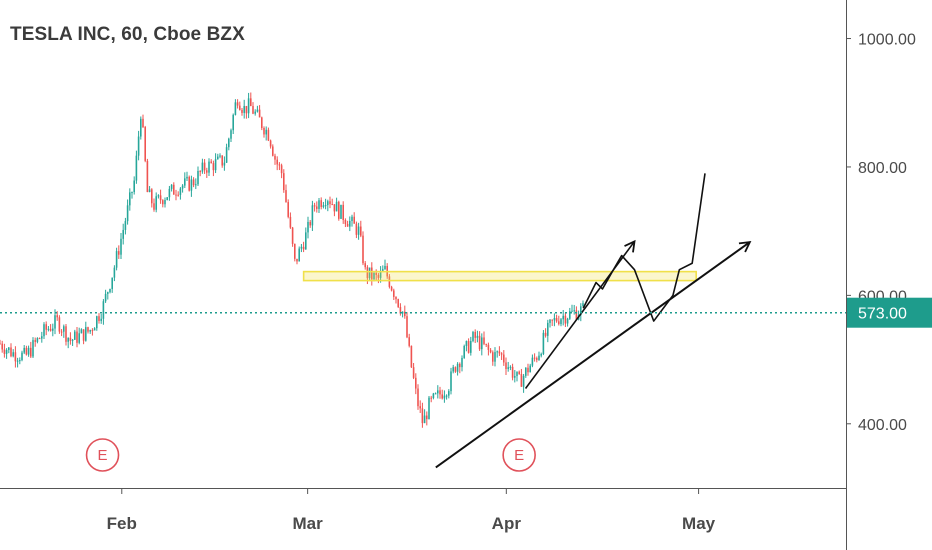 This screenshot has height=550, width=932. I want to click on highlight-zone, so click(499, 276).